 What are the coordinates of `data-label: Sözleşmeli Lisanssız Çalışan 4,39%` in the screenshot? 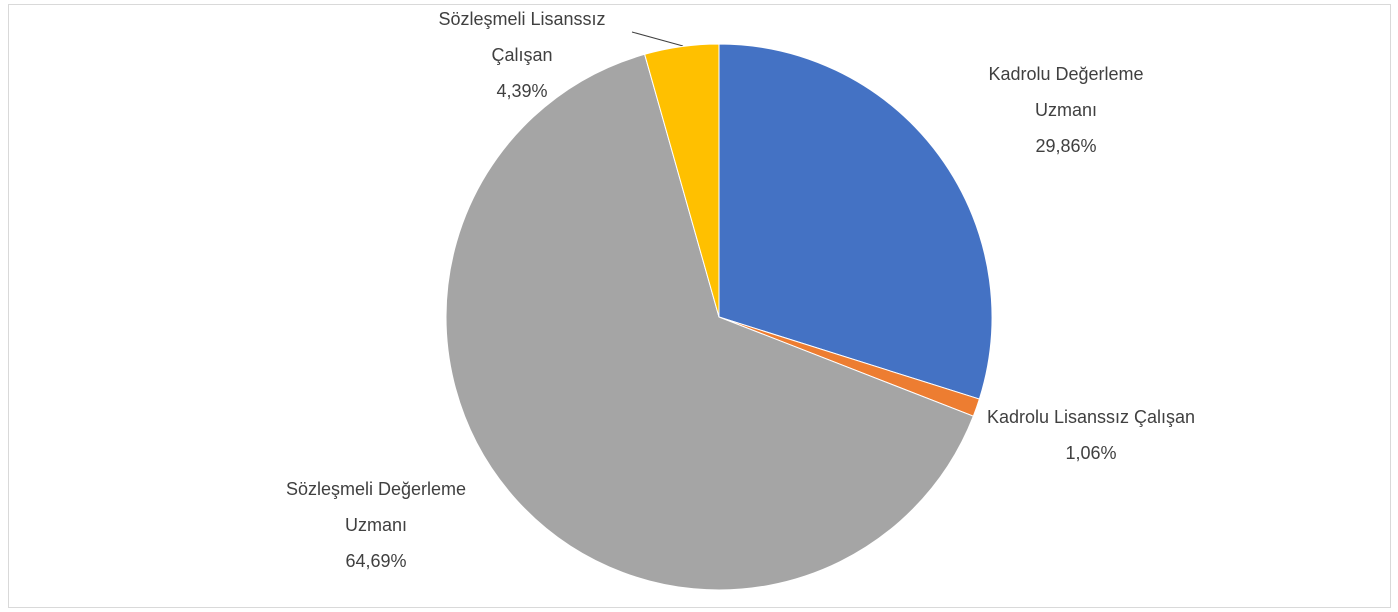 It's located at (522, 55).